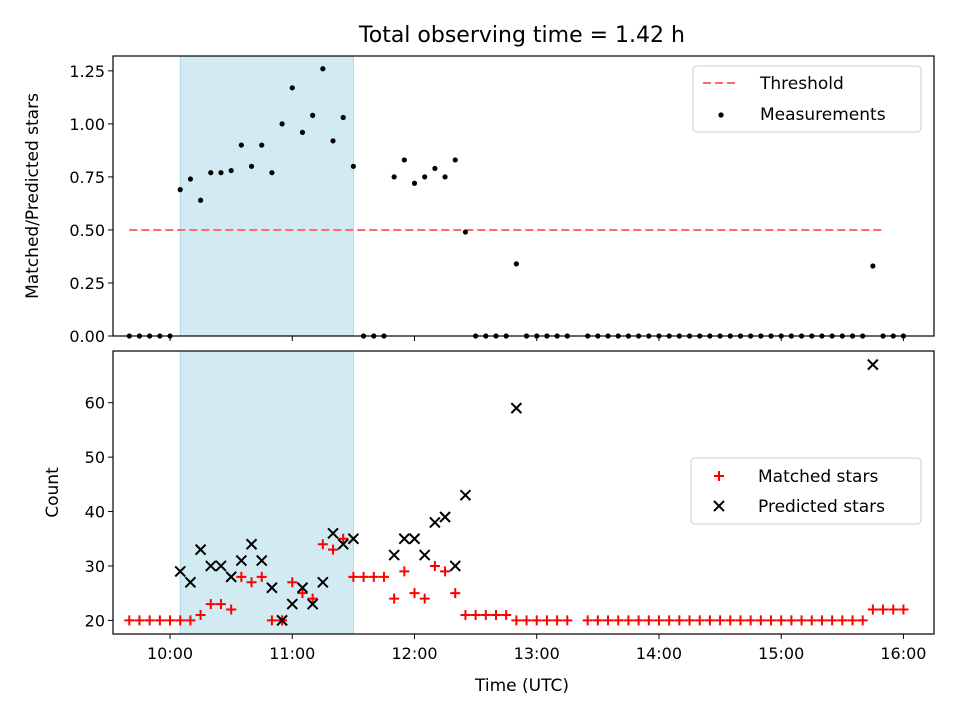  What do you see at coordinates (903, 653) in the screenshot?
I see `x-tick-label: 16:00` at bounding box center [903, 653].